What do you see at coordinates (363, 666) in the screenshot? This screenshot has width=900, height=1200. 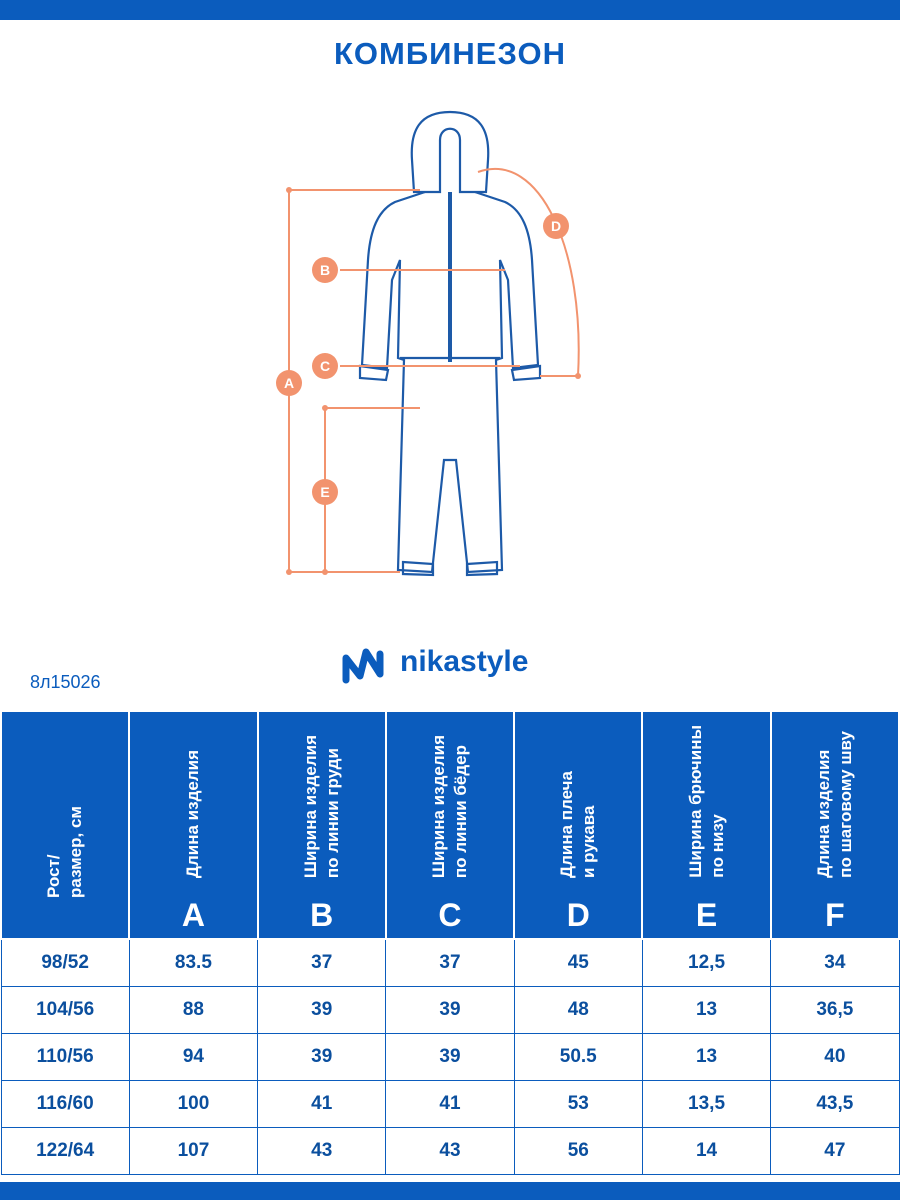 I see `logo-icon` at bounding box center [363, 666].